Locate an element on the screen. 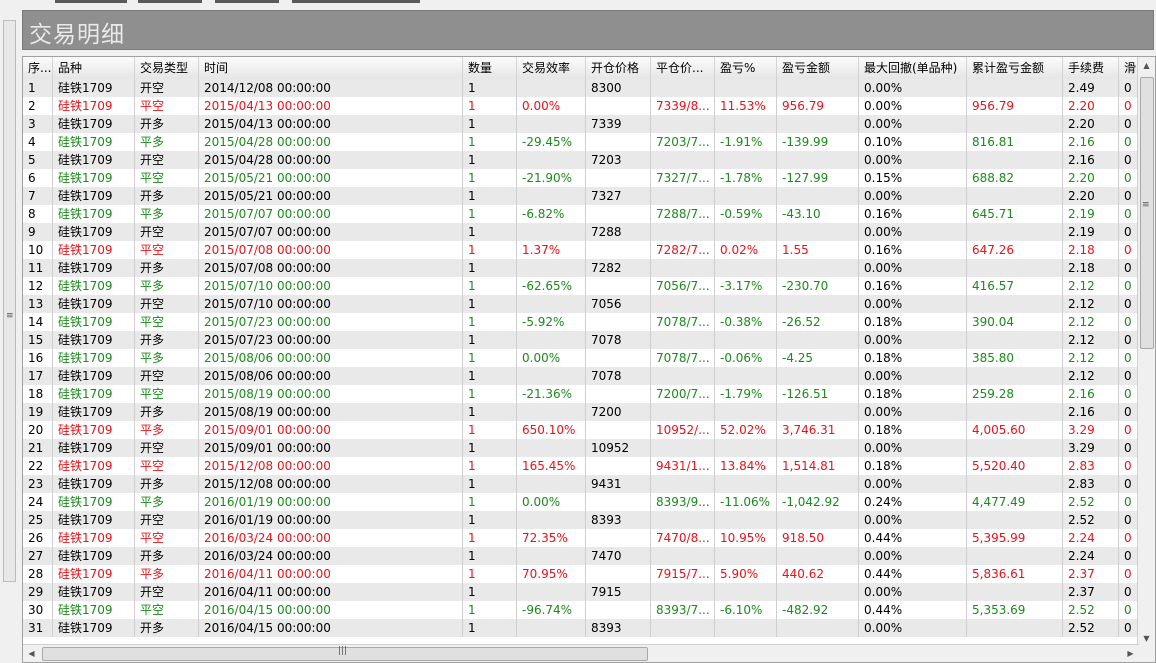 The image size is (1156, 663). cell-time: 2015/12/08 00:00:00 is located at coordinates (331, 484).